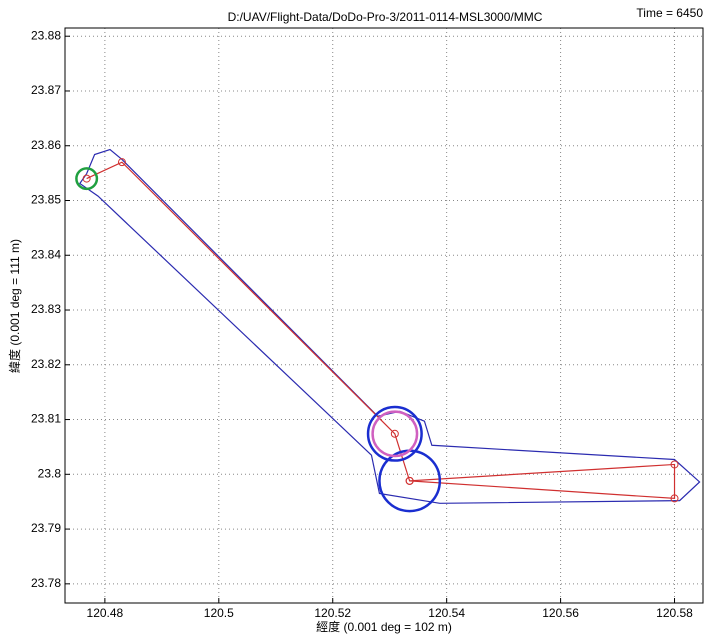 The height and width of the screenshot is (638, 709). I want to click on y-tick-label: 23.84, so click(46, 254).